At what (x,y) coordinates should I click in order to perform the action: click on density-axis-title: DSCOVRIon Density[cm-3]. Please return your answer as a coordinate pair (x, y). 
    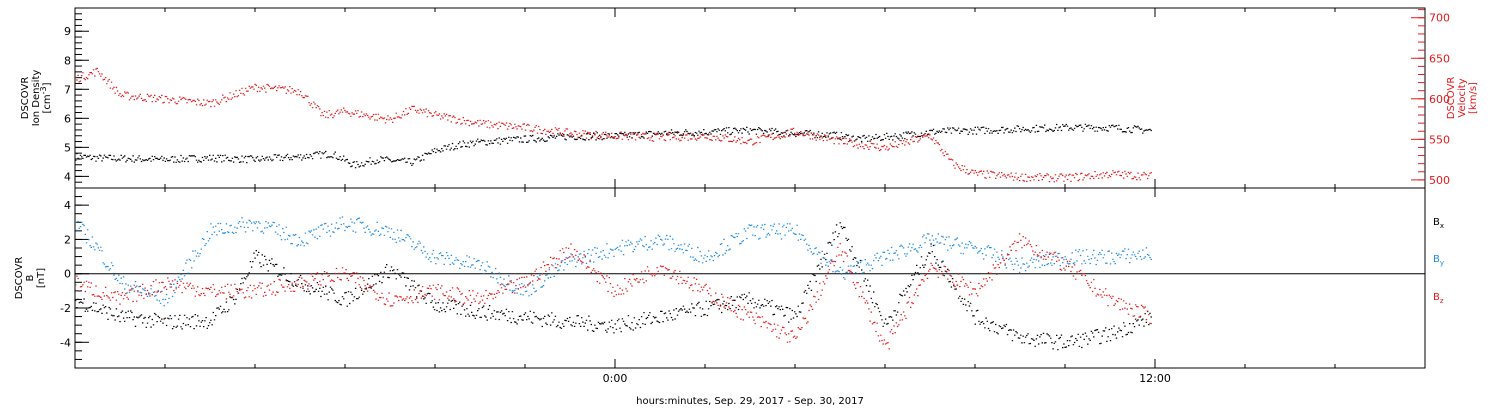
    Looking at the image, I should click on (36, 98).